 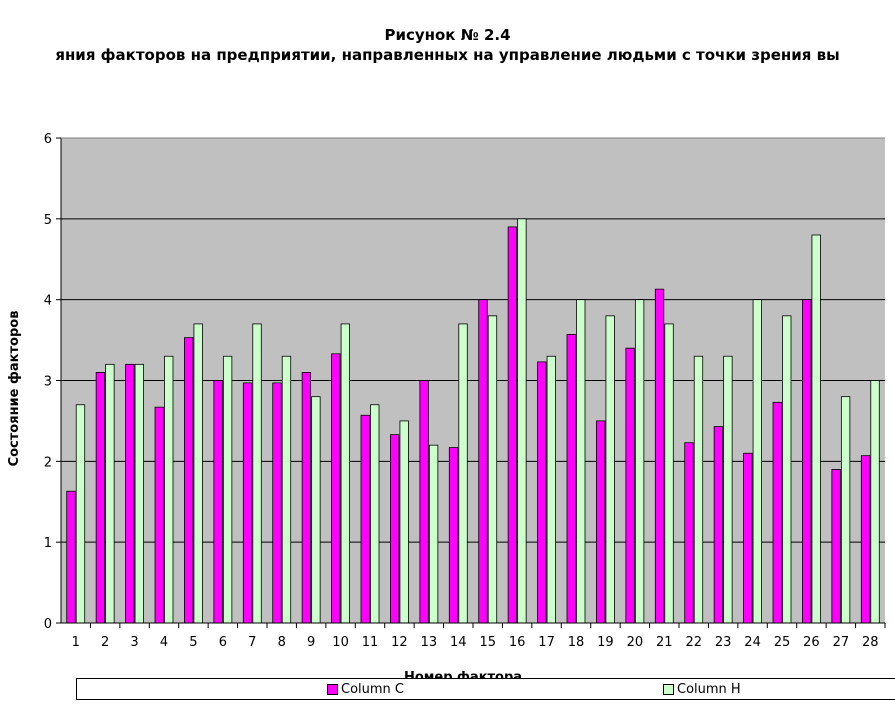 What do you see at coordinates (841, 642) in the screenshot?
I see `x-tick-label: 27` at bounding box center [841, 642].